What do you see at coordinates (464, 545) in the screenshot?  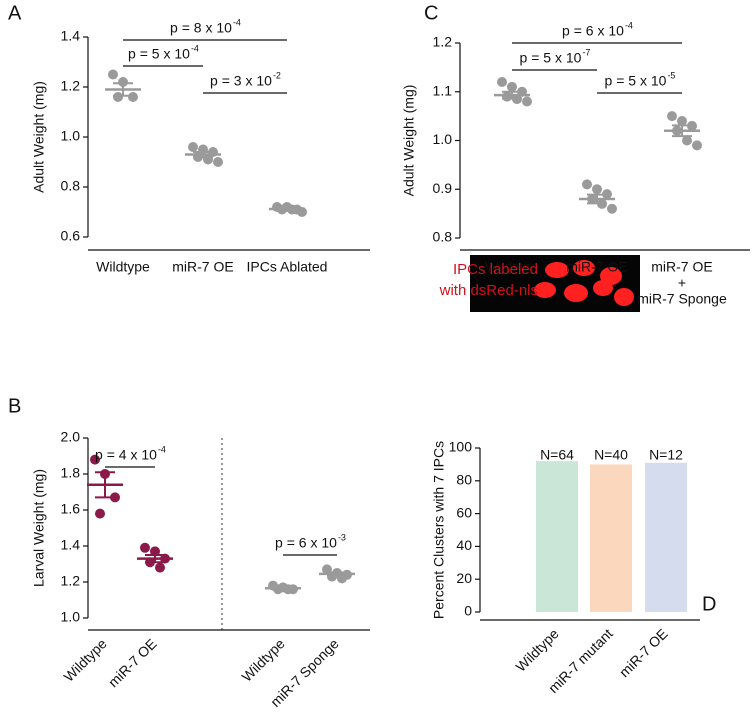 I see `y-tick-label: 40` at bounding box center [464, 545].